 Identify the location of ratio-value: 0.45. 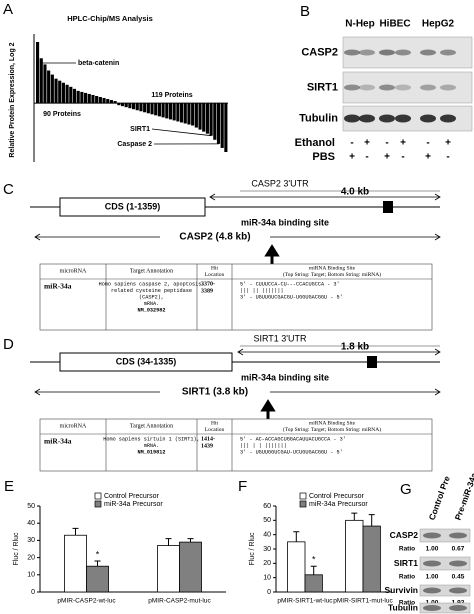
(458, 577).